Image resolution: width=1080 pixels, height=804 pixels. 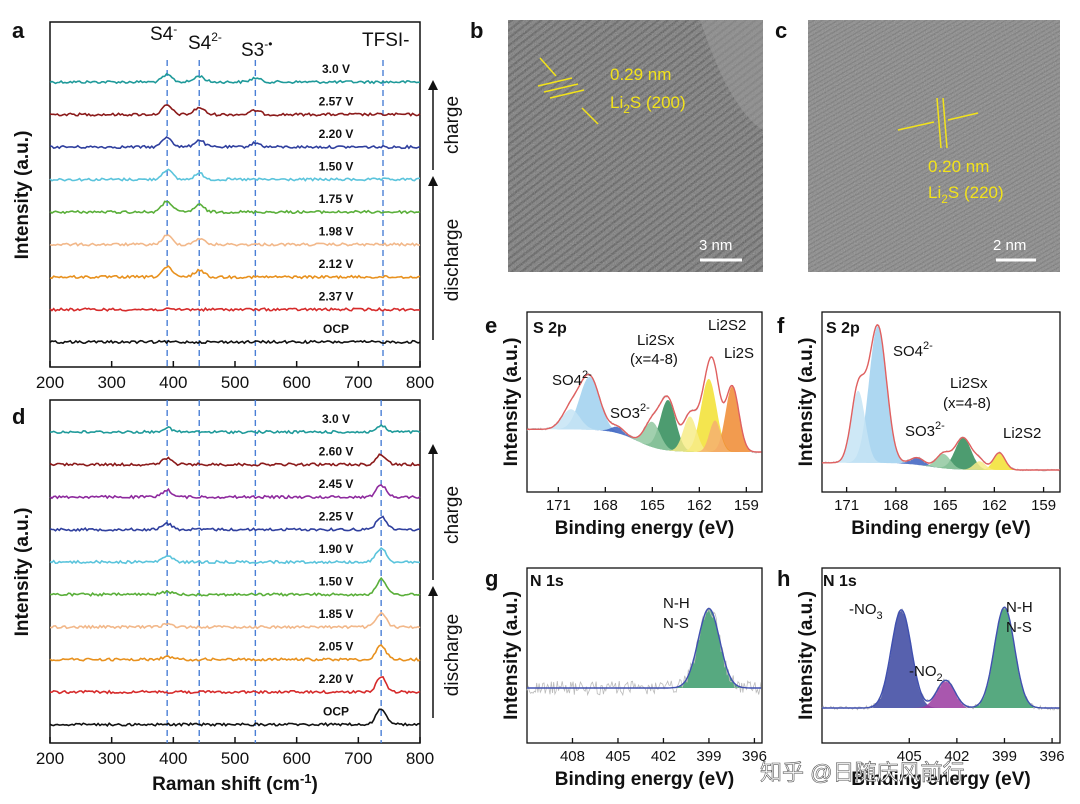 What do you see at coordinates (781, 325) in the screenshot?
I see `panel-letter-f: f` at bounding box center [781, 325].